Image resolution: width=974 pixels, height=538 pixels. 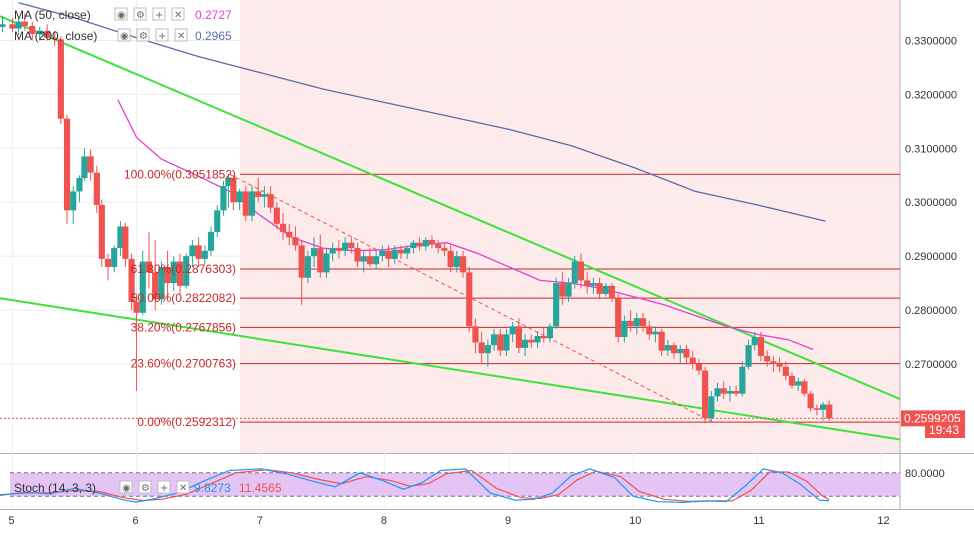 What do you see at coordinates (944, 430) in the screenshot?
I see `candle-countdown: 19:43` at bounding box center [944, 430].